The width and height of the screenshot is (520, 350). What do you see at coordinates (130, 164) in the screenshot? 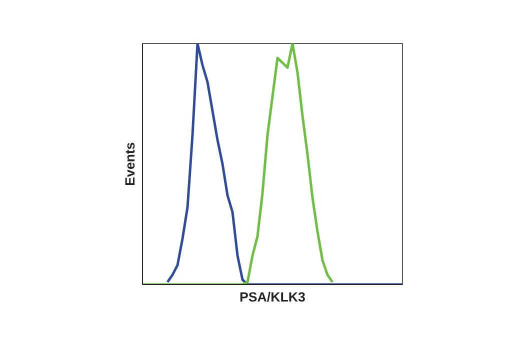
I see `y-axis-title: Events` at bounding box center [130, 164].